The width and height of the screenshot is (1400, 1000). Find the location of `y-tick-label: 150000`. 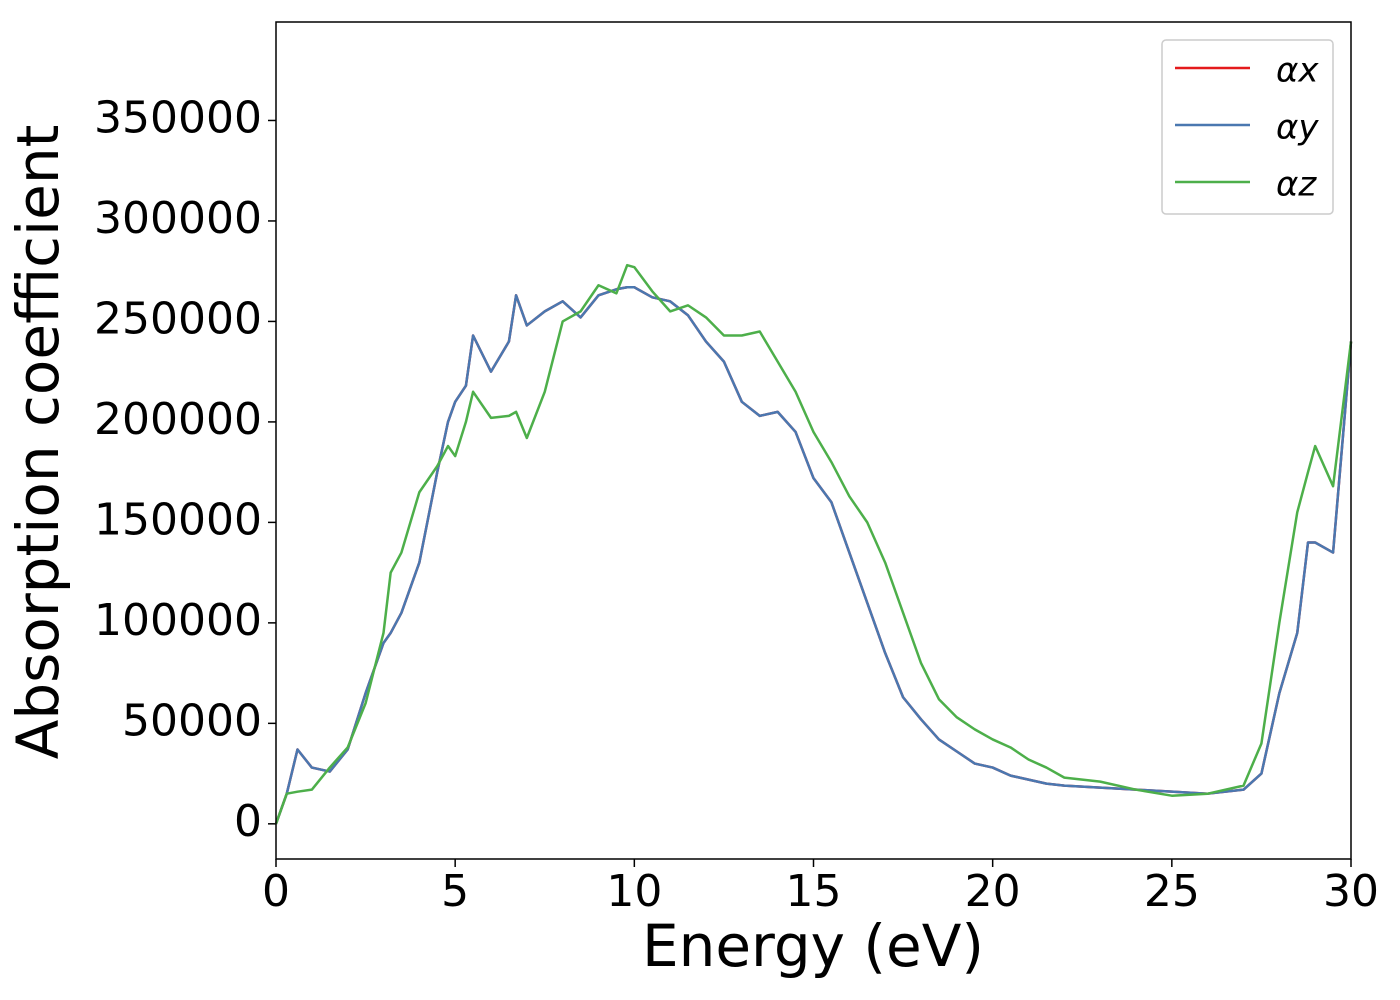

y-tick-label: 150000 is located at coordinates (178, 519).